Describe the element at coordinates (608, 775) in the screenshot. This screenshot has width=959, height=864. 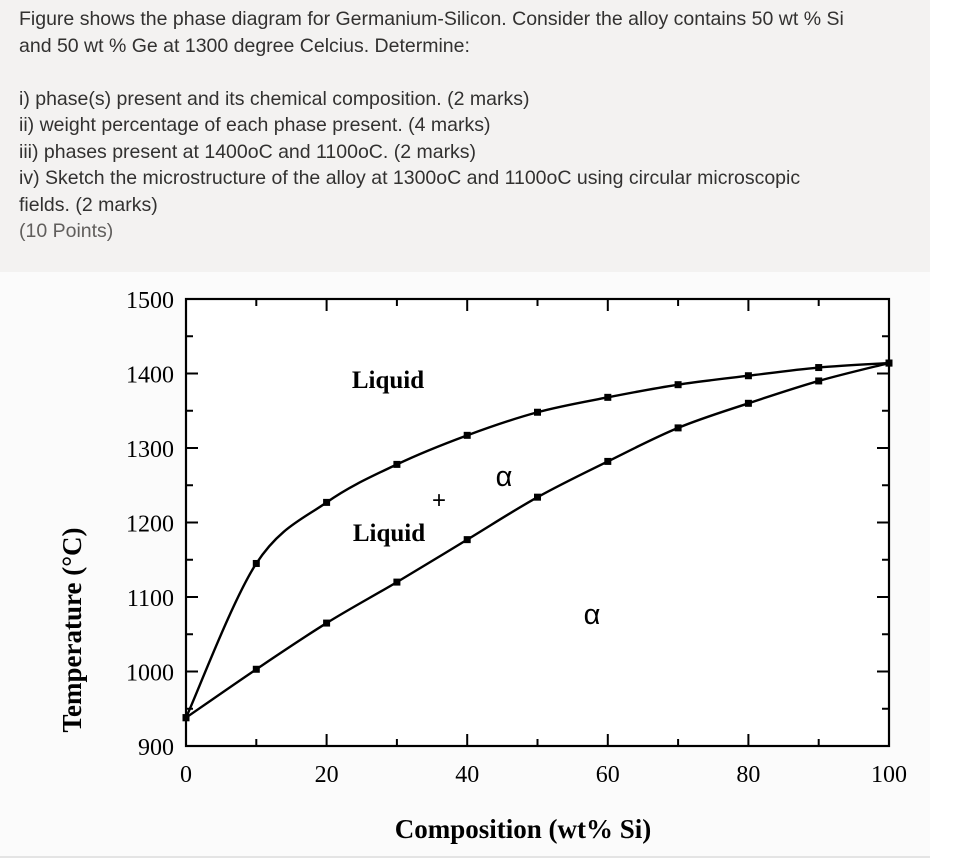
I see `x-tick-label-60: 60` at that location.